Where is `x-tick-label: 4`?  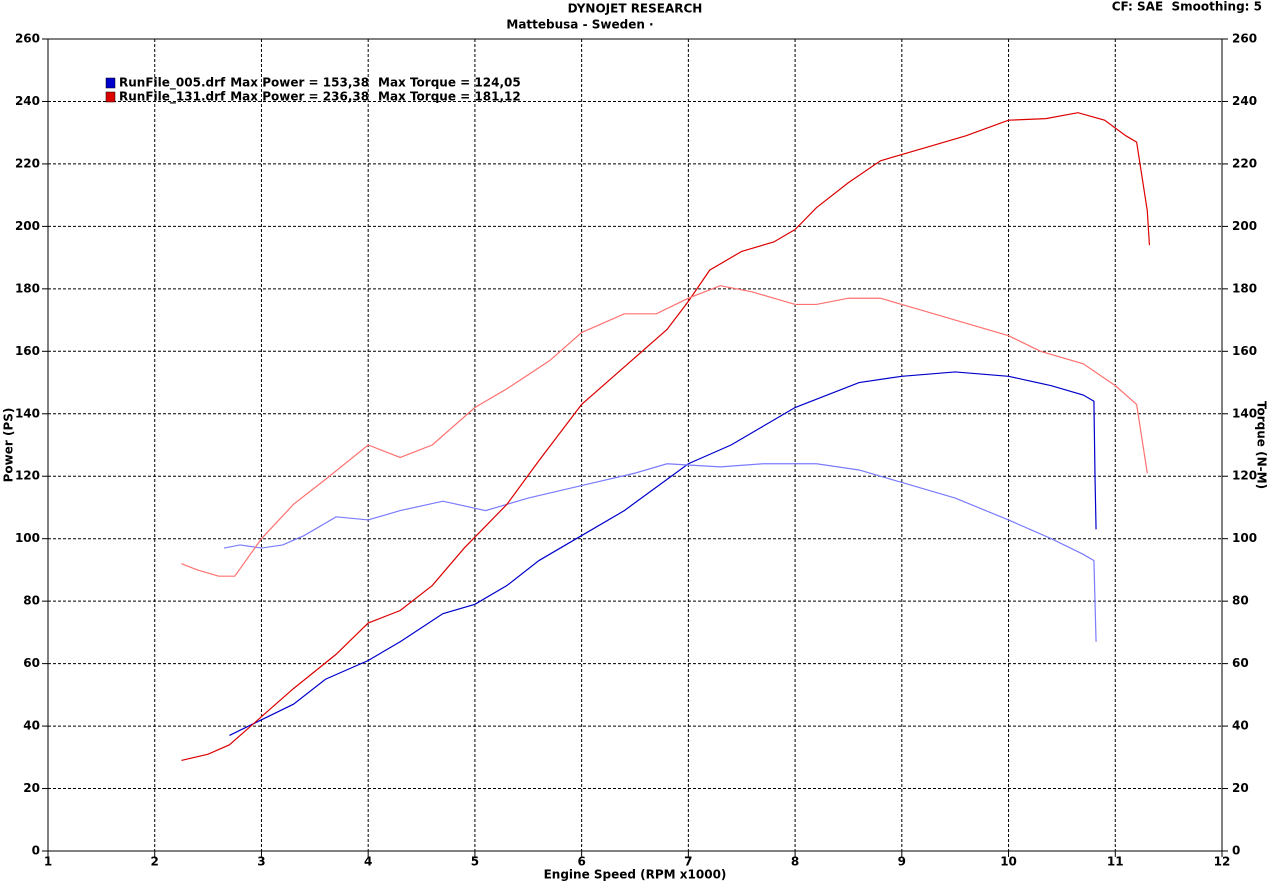
x-tick-label: 4 is located at coordinates (368, 862).